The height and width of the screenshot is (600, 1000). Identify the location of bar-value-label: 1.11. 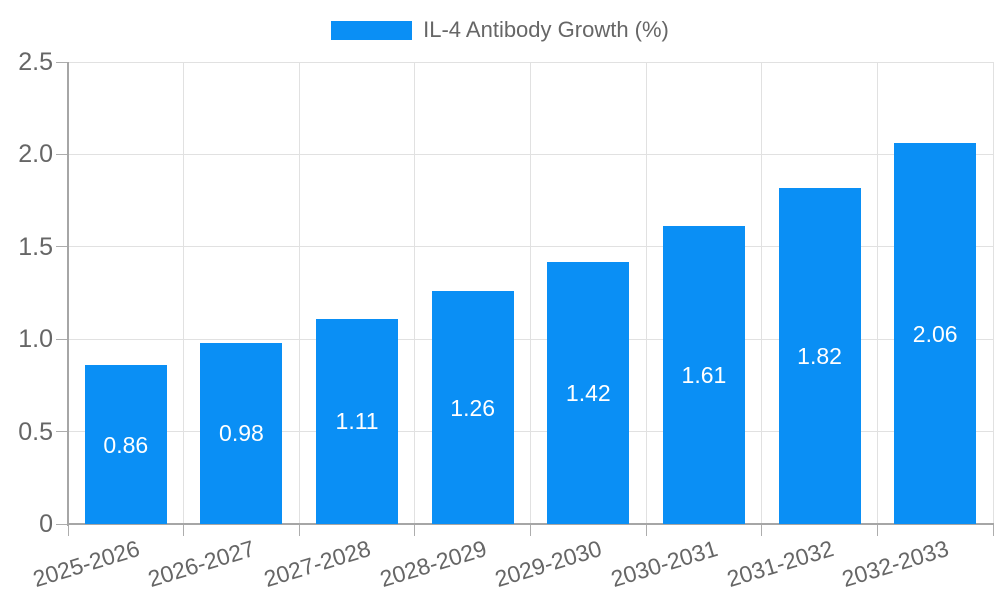
(357, 421).